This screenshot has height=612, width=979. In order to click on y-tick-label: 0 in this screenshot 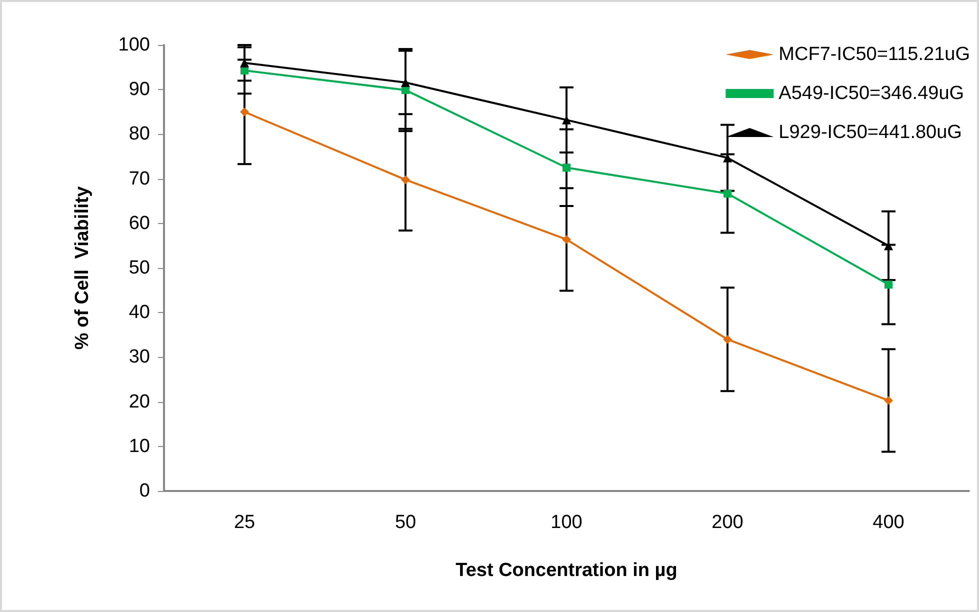, I will do `click(144, 491)`.